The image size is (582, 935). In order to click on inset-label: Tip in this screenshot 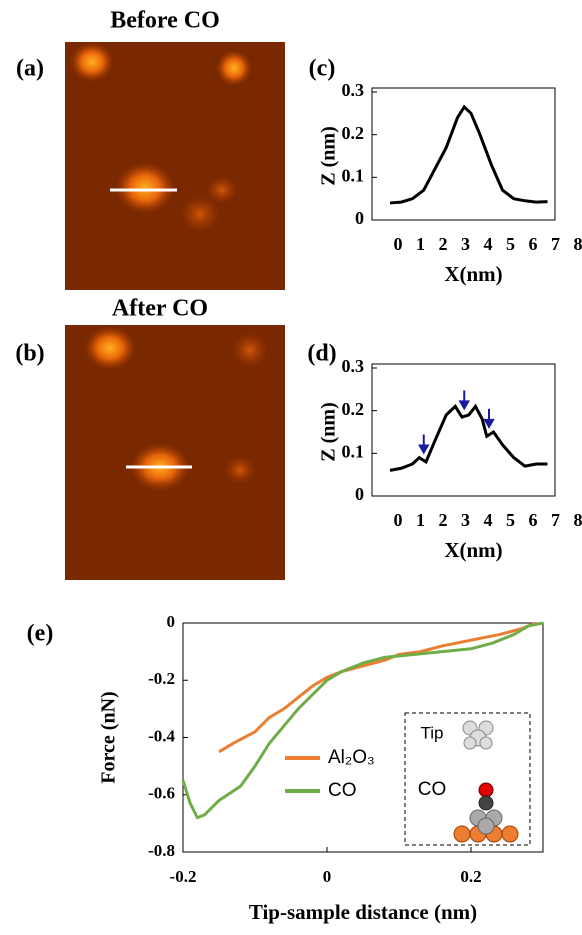, I will do `click(432, 732)`.